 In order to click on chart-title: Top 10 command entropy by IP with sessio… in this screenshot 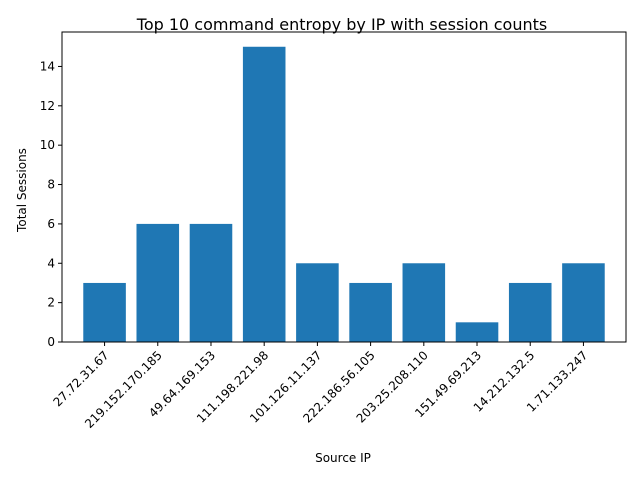, I will do `click(341, 24)`.